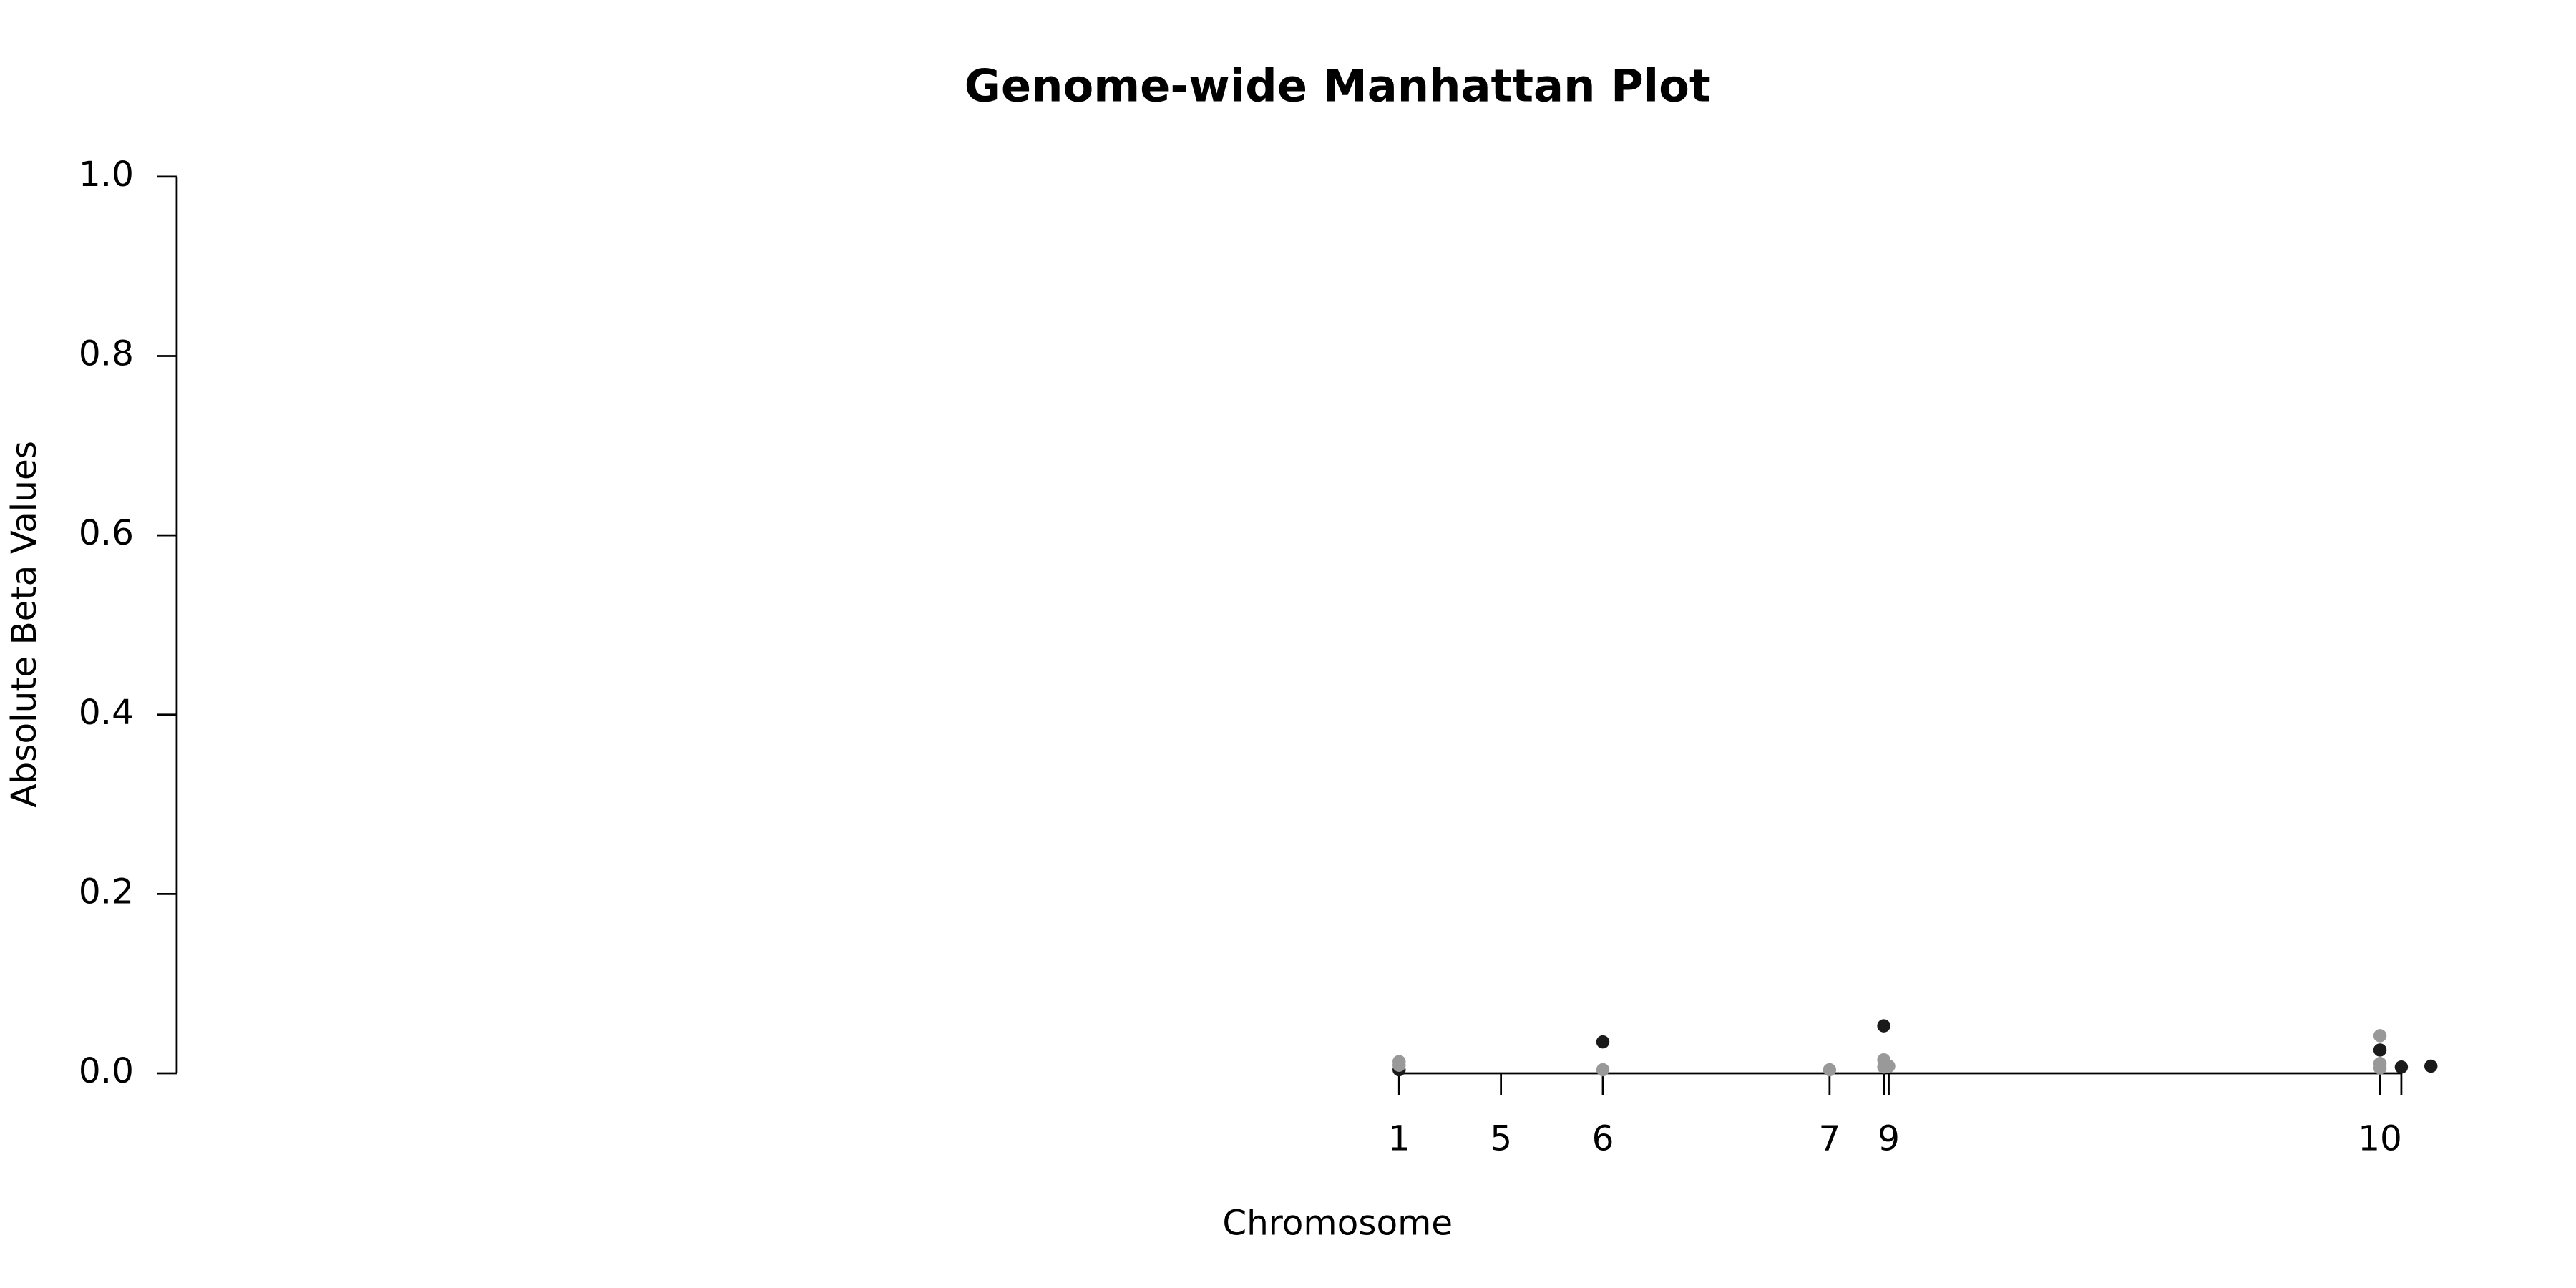  I want to click on x-tick-label: 10, so click(2380, 1139).